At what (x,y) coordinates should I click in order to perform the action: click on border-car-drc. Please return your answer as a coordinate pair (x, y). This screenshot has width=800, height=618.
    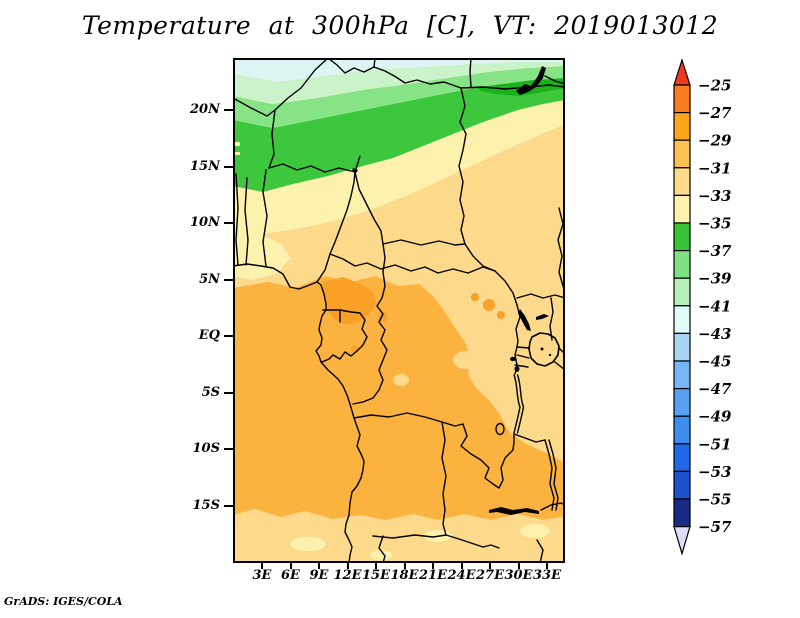
    Looking at the image, I should click on (412, 263).